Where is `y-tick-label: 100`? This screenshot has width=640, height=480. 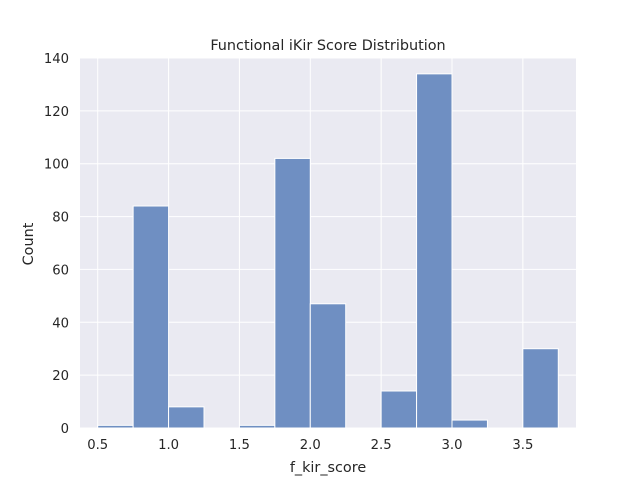 y-tick-label: 100 is located at coordinates (56, 165).